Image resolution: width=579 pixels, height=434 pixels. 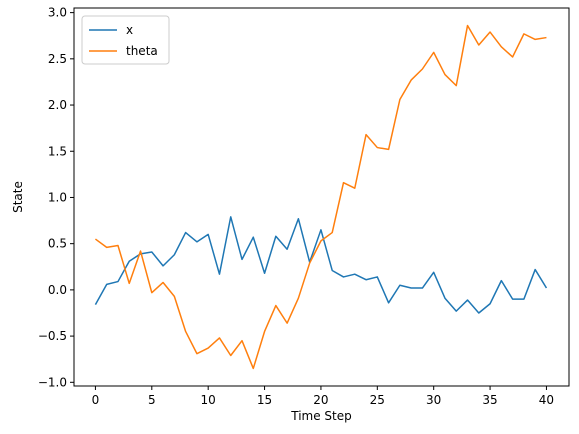 I want to click on x-axis-title: Time Step, so click(x=321, y=416).